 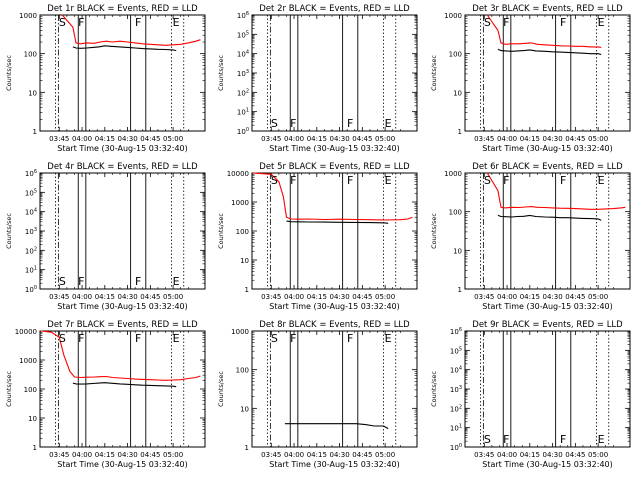 I want to click on y-tick-label: 10², so click(x=456, y=408).